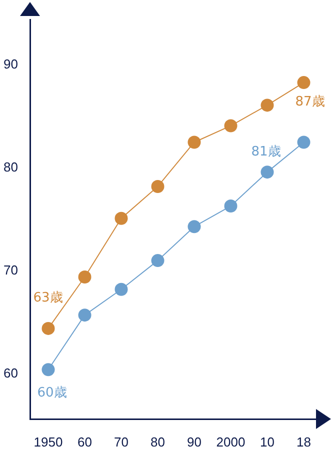 Image resolution: width=332 pixels, height=458 pixels. What do you see at coordinates (231, 442) in the screenshot?
I see `x-tick-label: 2000` at bounding box center [231, 442].